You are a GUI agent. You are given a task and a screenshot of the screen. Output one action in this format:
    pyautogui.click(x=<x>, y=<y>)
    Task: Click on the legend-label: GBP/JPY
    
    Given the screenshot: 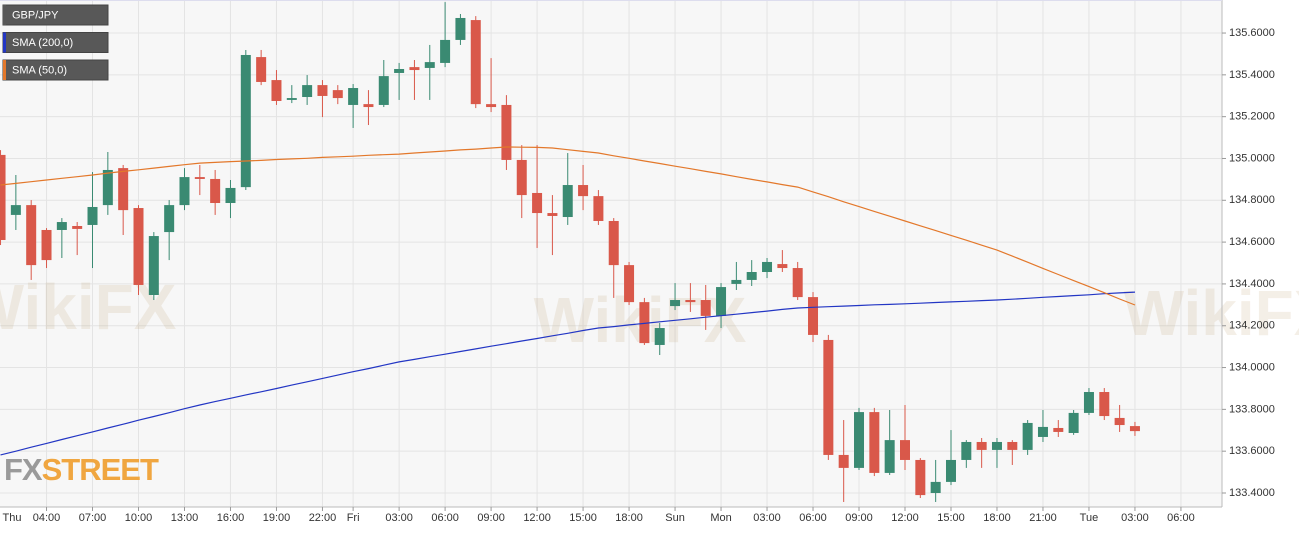 What is the action you would take?
    pyautogui.click(x=35, y=15)
    